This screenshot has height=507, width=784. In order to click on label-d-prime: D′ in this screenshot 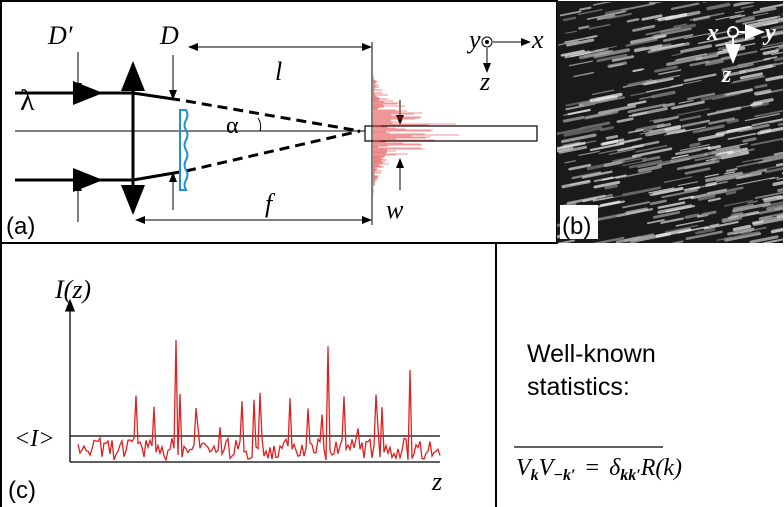, I will do `click(60, 35)`.